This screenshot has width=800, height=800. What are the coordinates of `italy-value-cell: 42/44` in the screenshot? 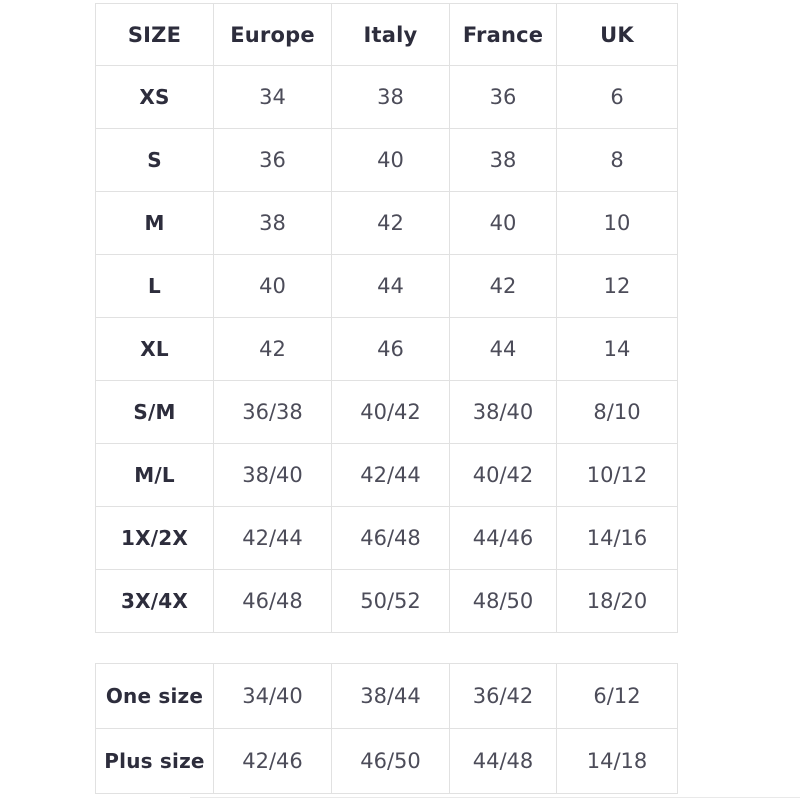 It's located at (390, 475).